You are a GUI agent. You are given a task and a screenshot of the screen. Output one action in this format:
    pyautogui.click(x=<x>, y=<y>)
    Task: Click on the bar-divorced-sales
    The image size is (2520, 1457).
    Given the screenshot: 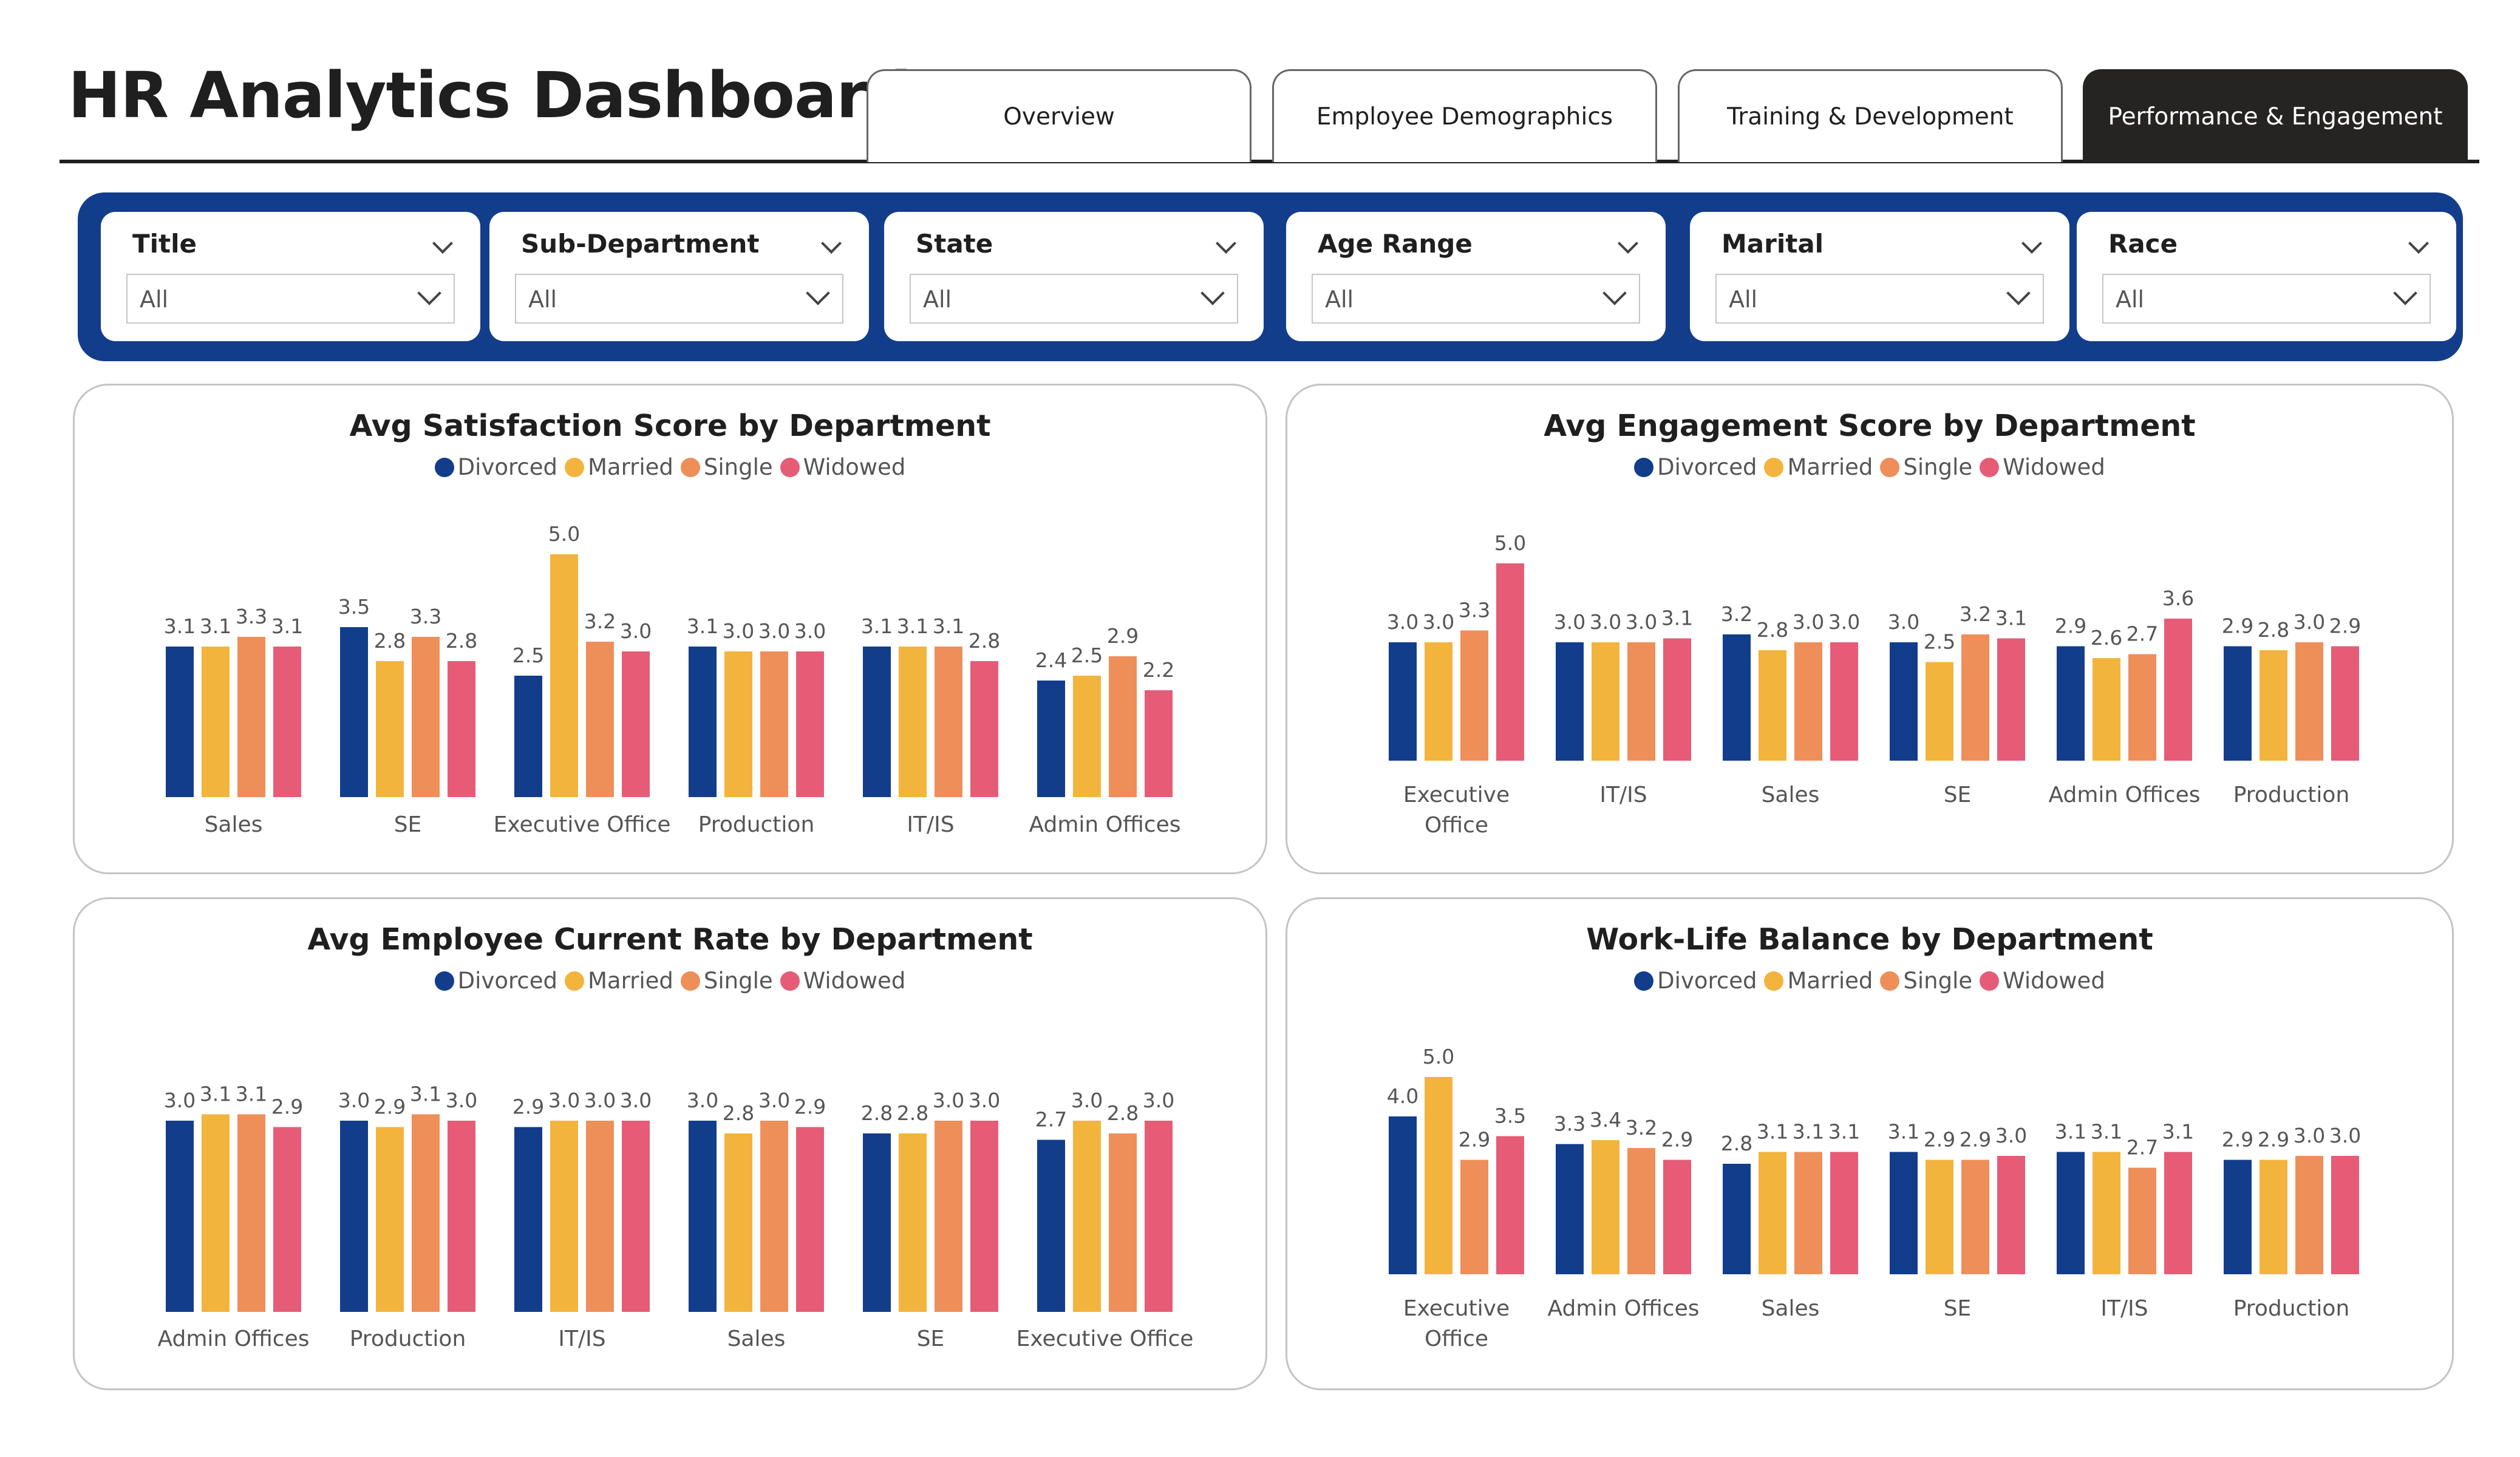 What is the action you would take?
    pyautogui.click(x=1737, y=1219)
    